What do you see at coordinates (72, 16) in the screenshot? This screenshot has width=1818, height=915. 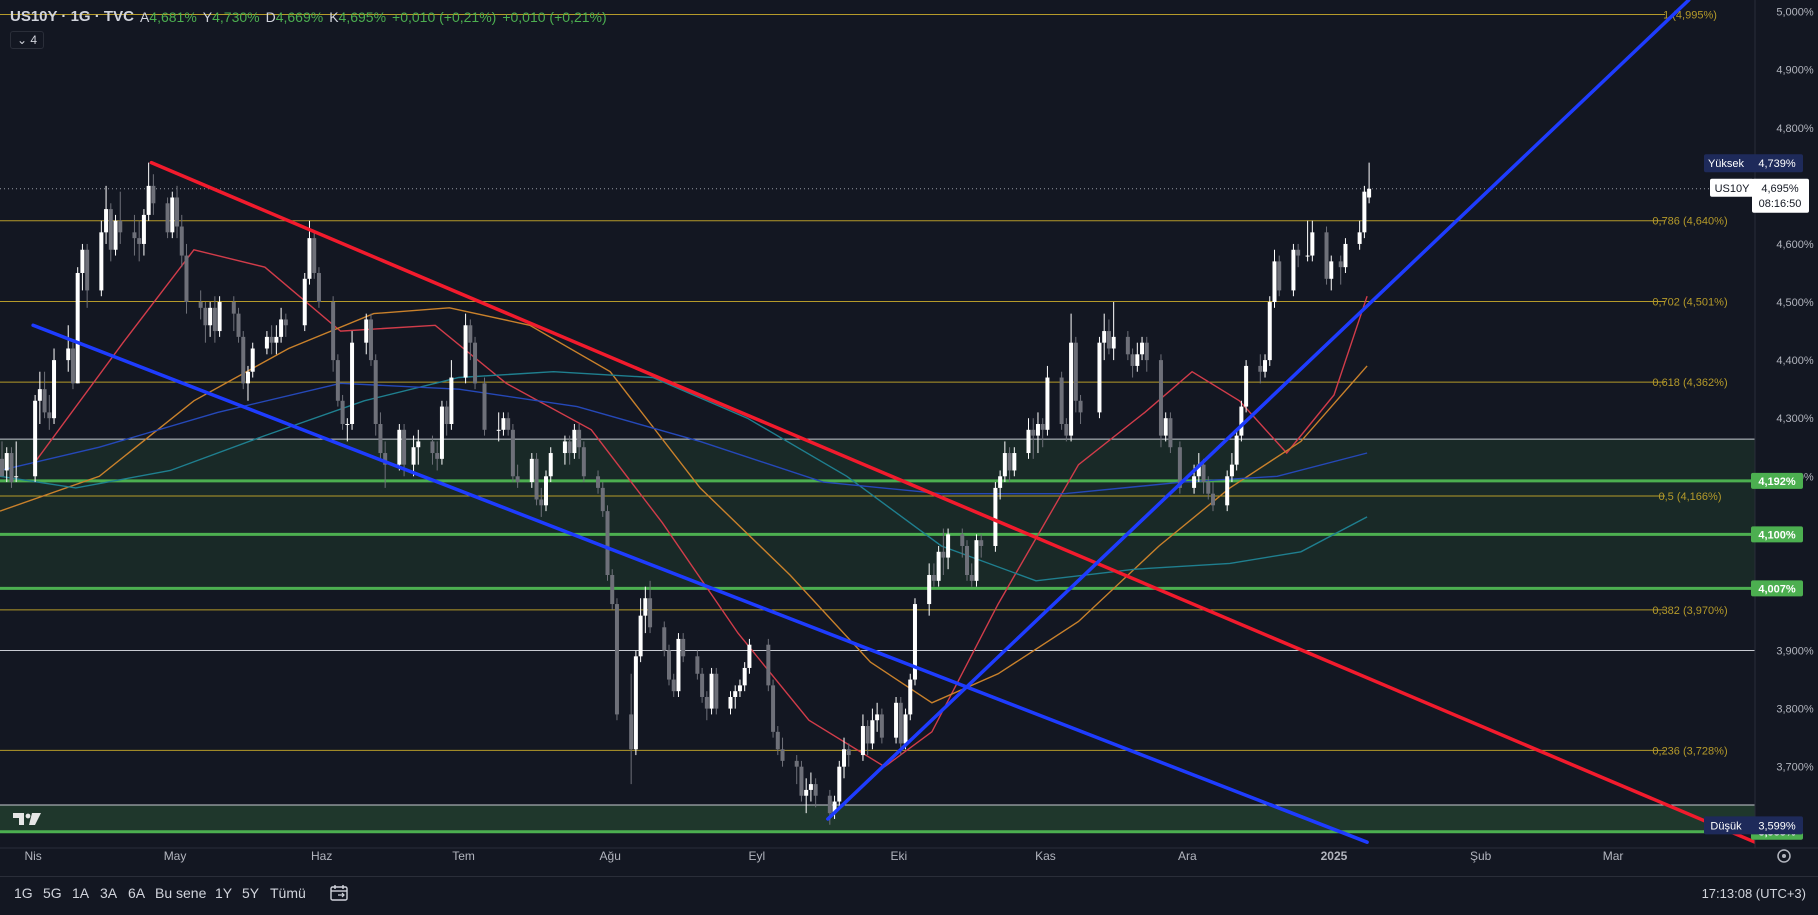 I see `symbol-title: US10Y · 1G · TVC` at bounding box center [72, 16].